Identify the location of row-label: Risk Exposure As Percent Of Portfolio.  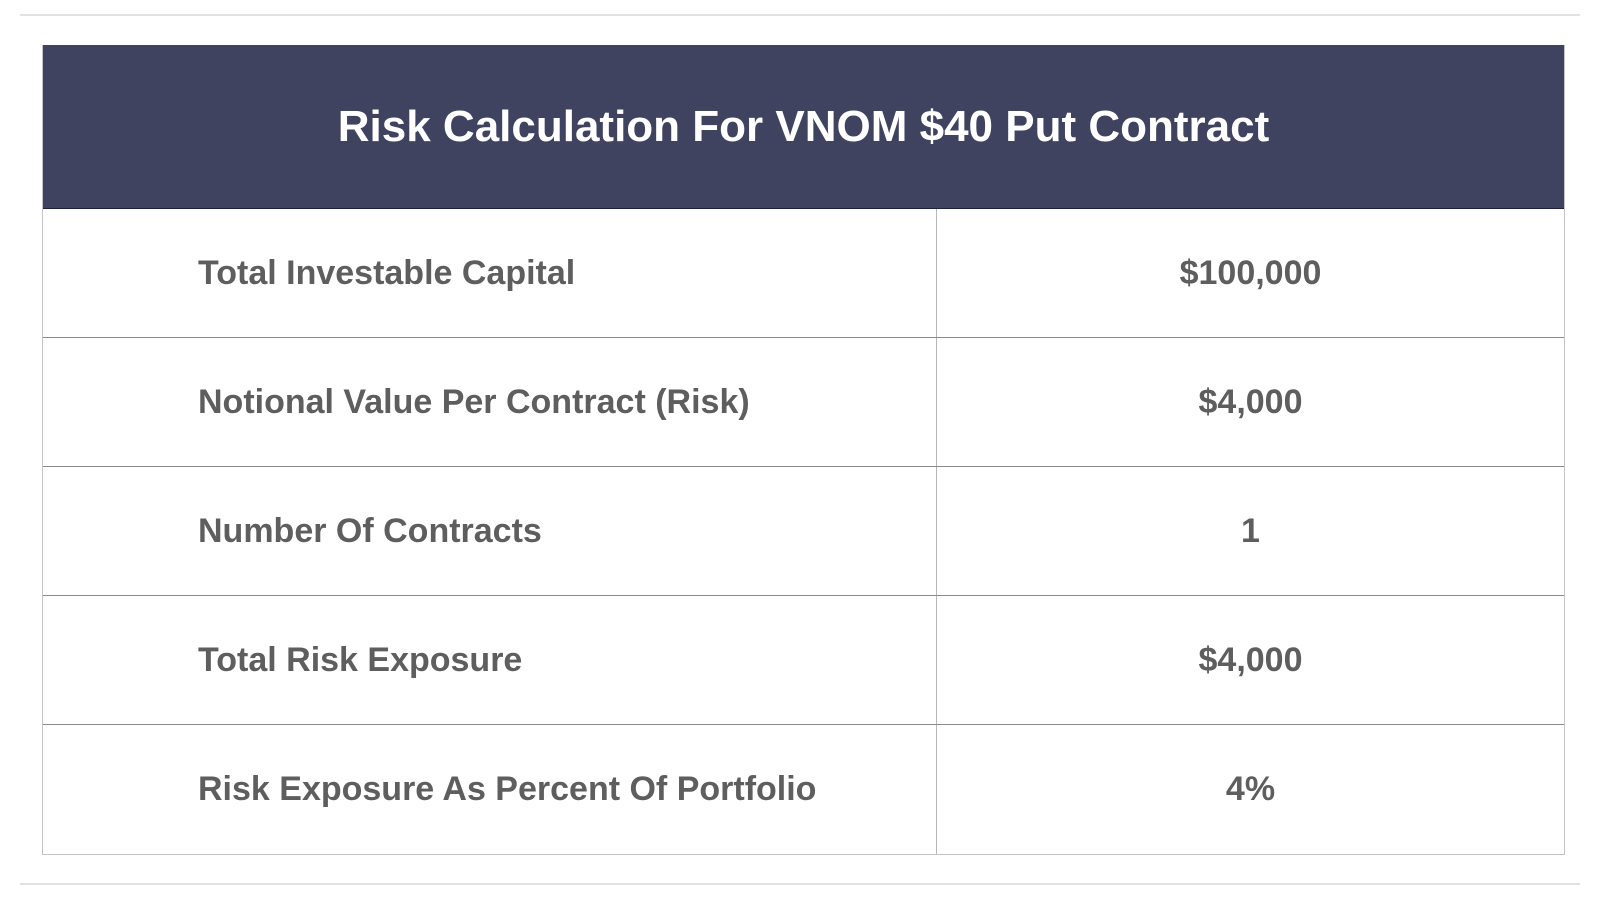
(490, 789).